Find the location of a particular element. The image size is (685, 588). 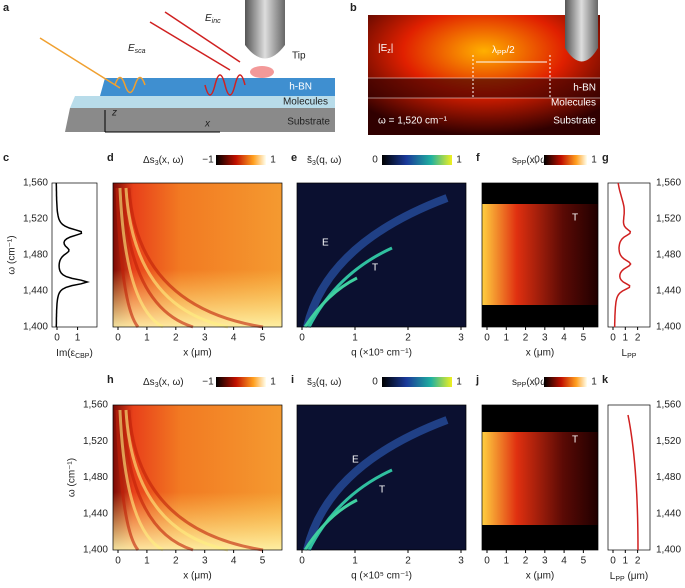

label-sub: inc is located at coordinates (216, 21).